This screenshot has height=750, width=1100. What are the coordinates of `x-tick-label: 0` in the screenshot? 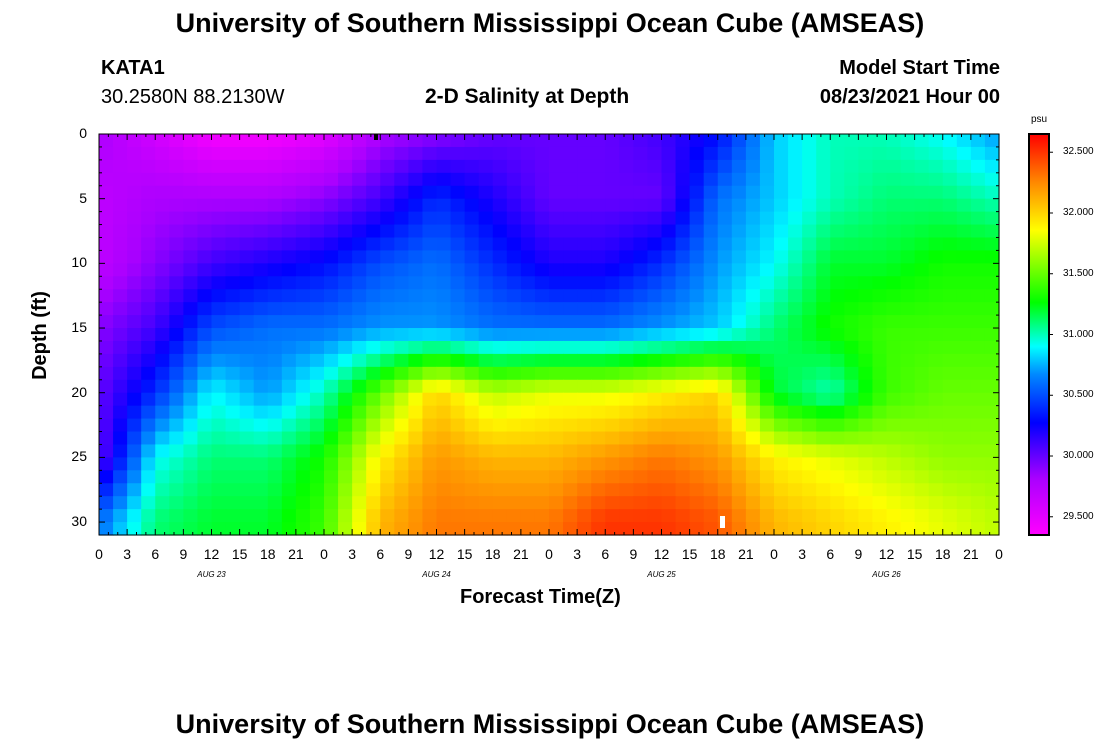 It's located at (999, 554).